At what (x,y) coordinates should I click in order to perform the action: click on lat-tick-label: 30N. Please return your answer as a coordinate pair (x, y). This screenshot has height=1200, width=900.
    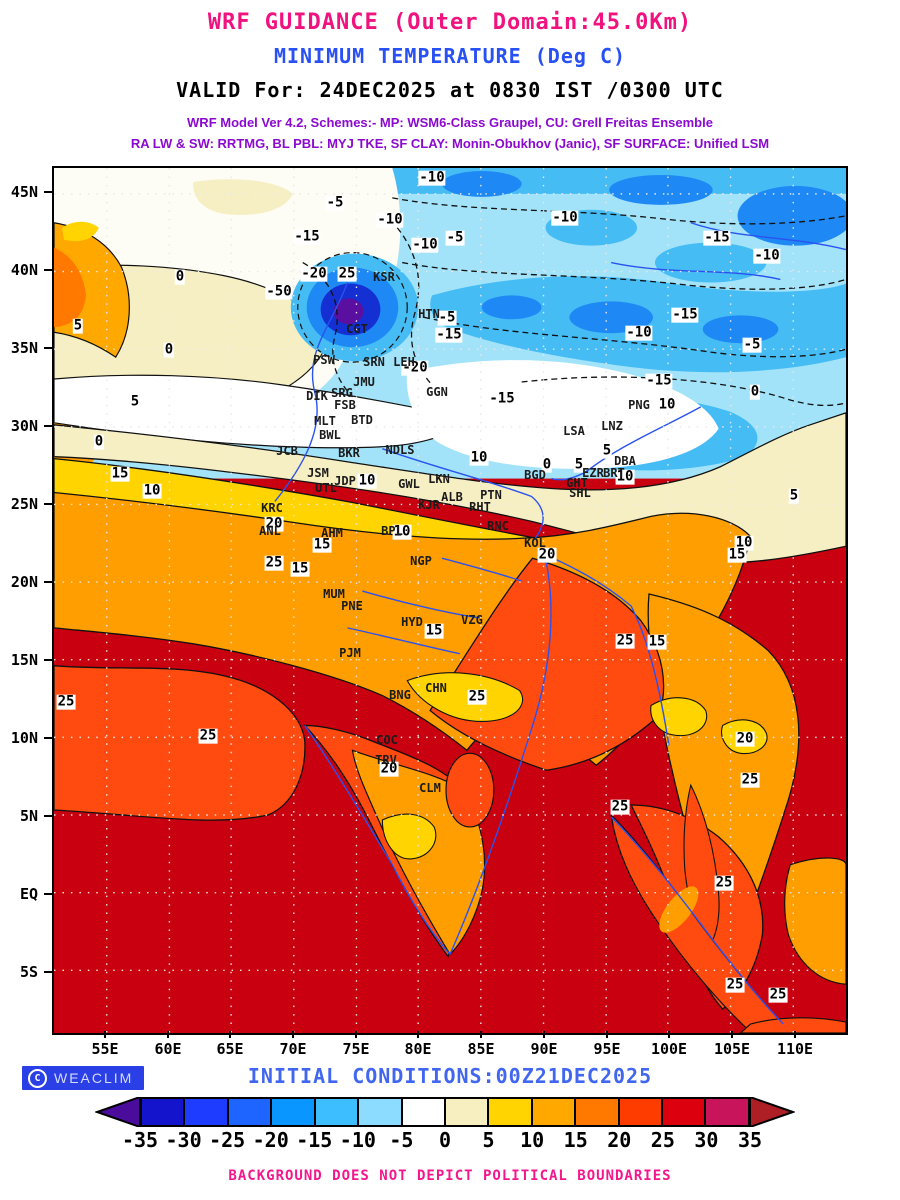
    Looking at the image, I should click on (24, 426).